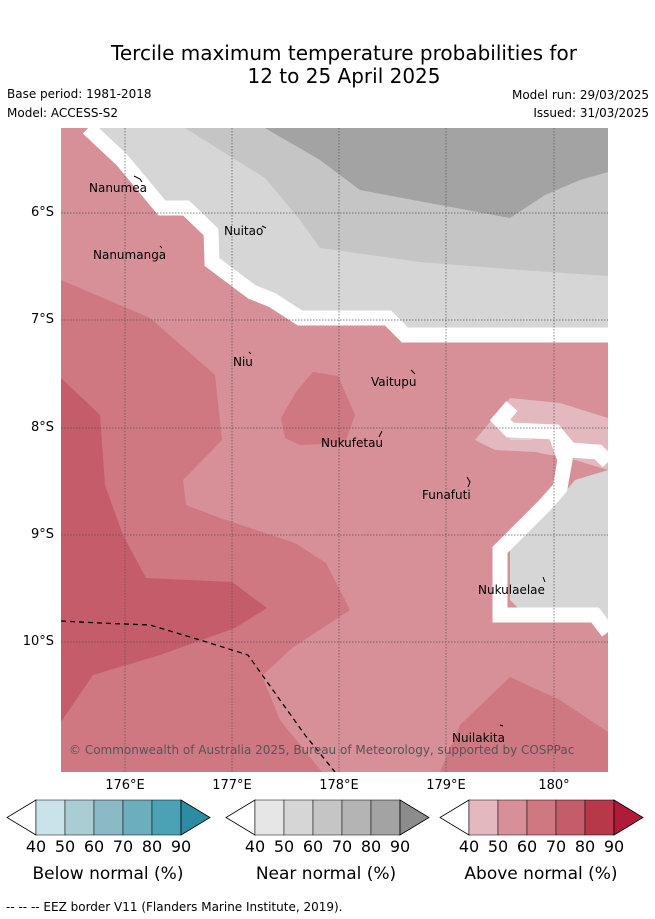 The width and height of the screenshot is (655, 919). What do you see at coordinates (63, 113) in the screenshot?
I see `model-name: Model: ACCESS-S2` at bounding box center [63, 113].